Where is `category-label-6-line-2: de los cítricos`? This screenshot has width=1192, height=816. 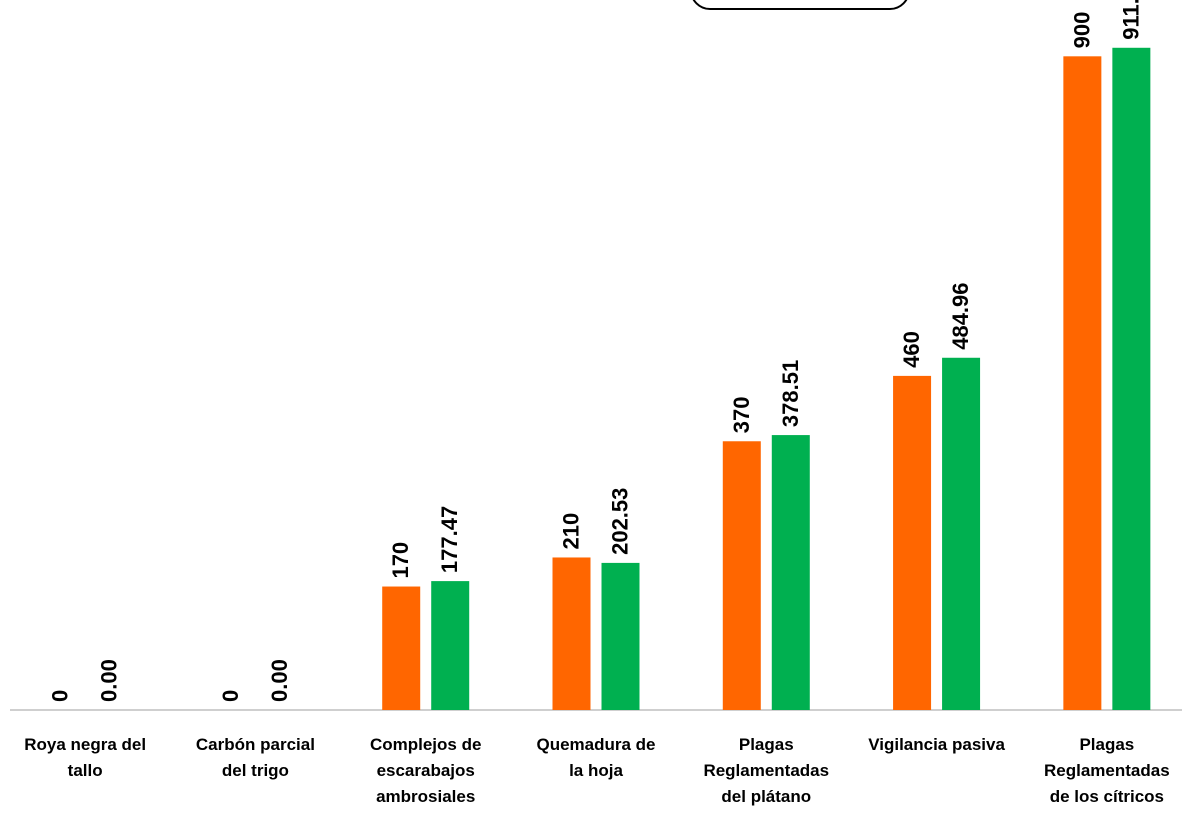 category-label-6-line-2: de los cítricos is located at coordinates (1107, 796).